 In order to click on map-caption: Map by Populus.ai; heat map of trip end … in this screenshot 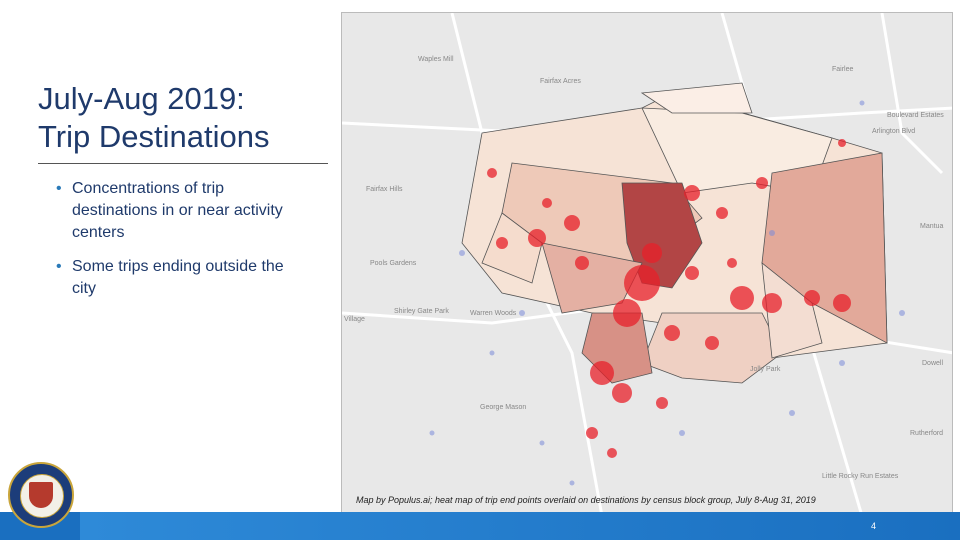, I will do `click(586, 500)`.